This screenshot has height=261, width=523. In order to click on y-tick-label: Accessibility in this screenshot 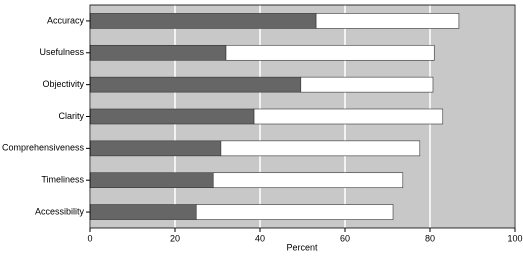, I will do `click(60, 211)`.